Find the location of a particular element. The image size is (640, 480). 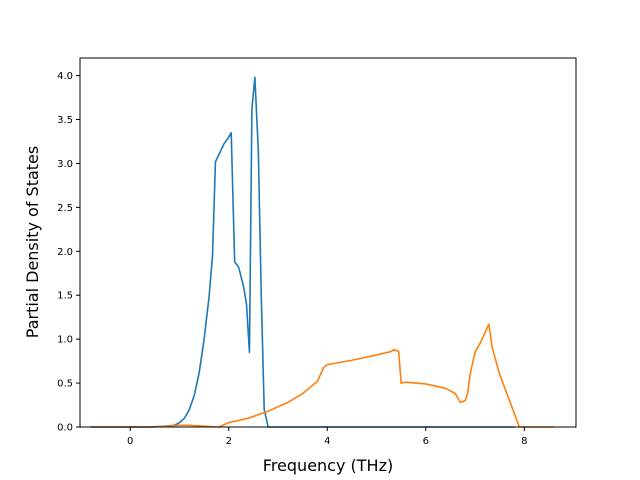

x-tick-label: 8 is located at coordinates (524, 441).